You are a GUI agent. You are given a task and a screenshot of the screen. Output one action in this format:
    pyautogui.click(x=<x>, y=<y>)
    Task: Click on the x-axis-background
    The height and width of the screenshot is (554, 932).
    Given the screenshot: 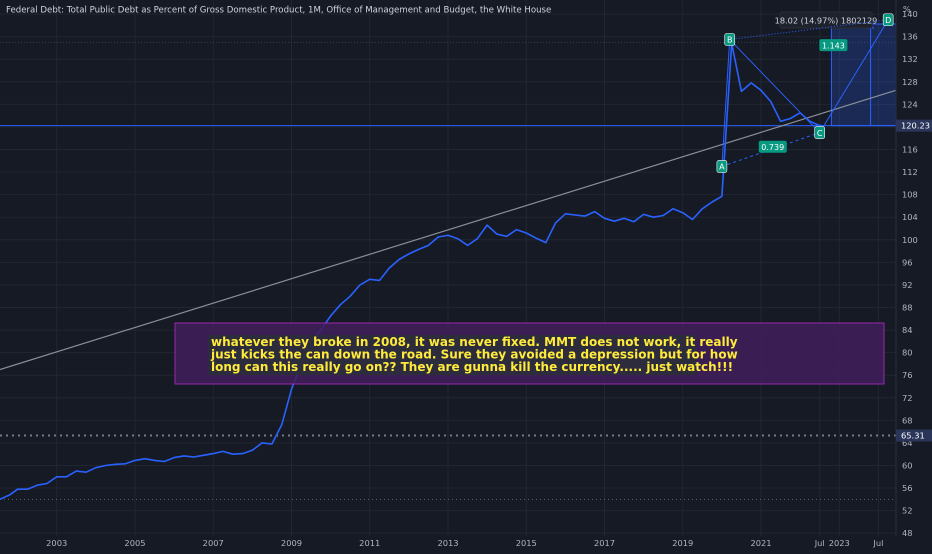 What is the action you would take?
    pyautogui.click(x=466, y=543)
    